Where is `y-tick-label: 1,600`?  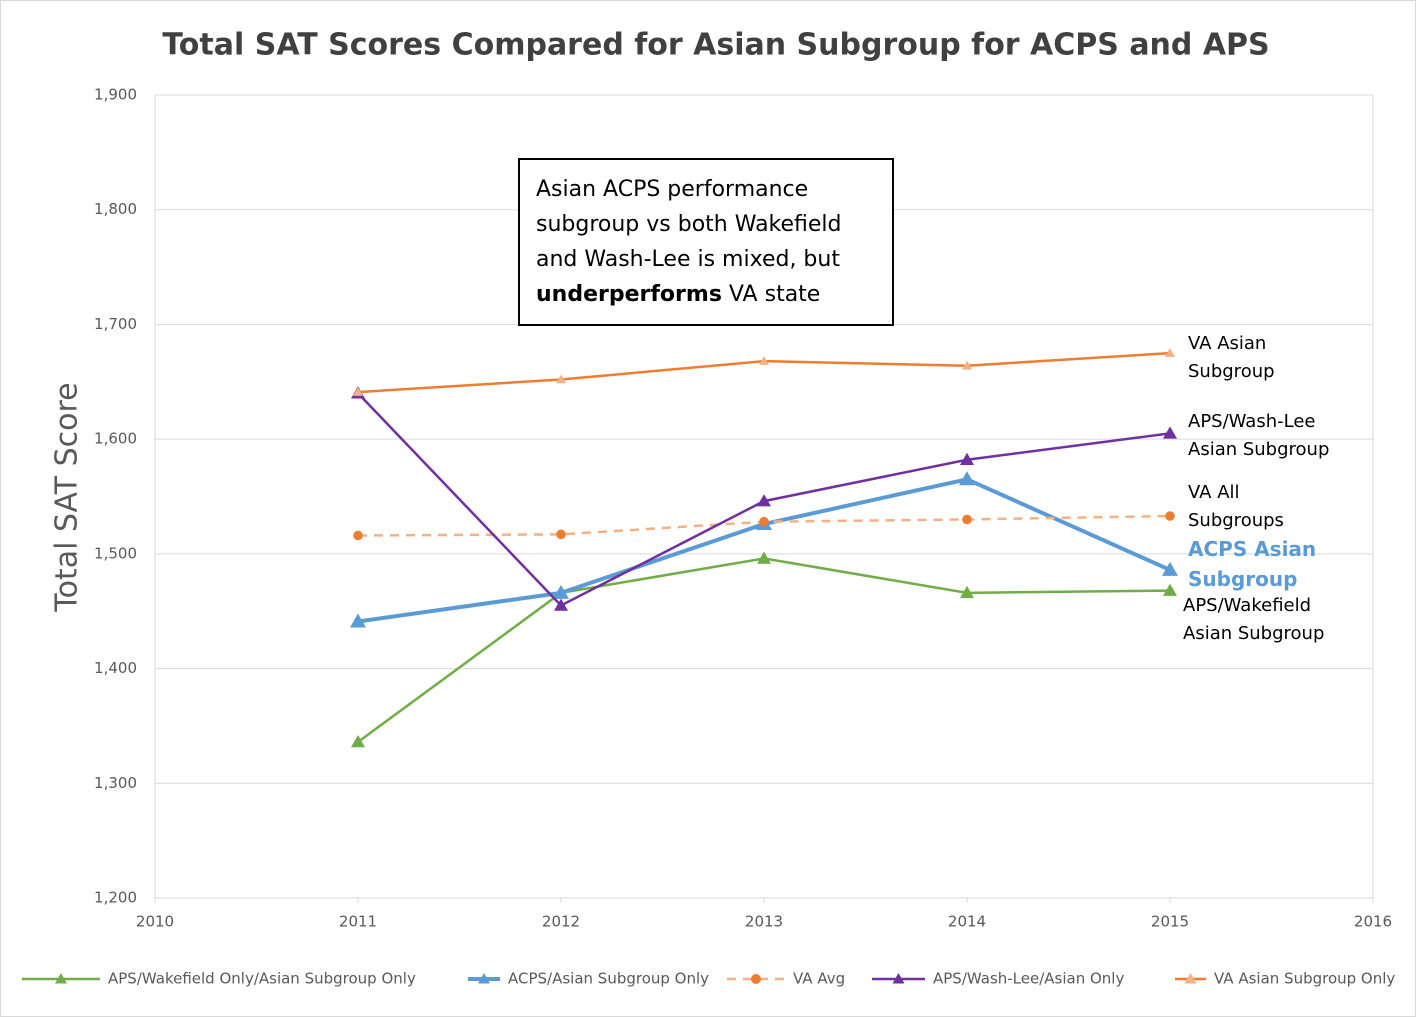
y-tick-label: 1,600 is located at coordinates (115, 439).